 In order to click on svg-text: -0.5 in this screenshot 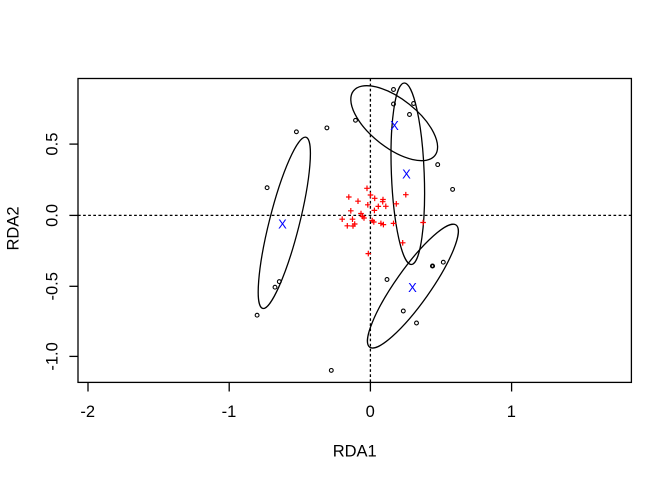, I will do `click(53, 286)`.